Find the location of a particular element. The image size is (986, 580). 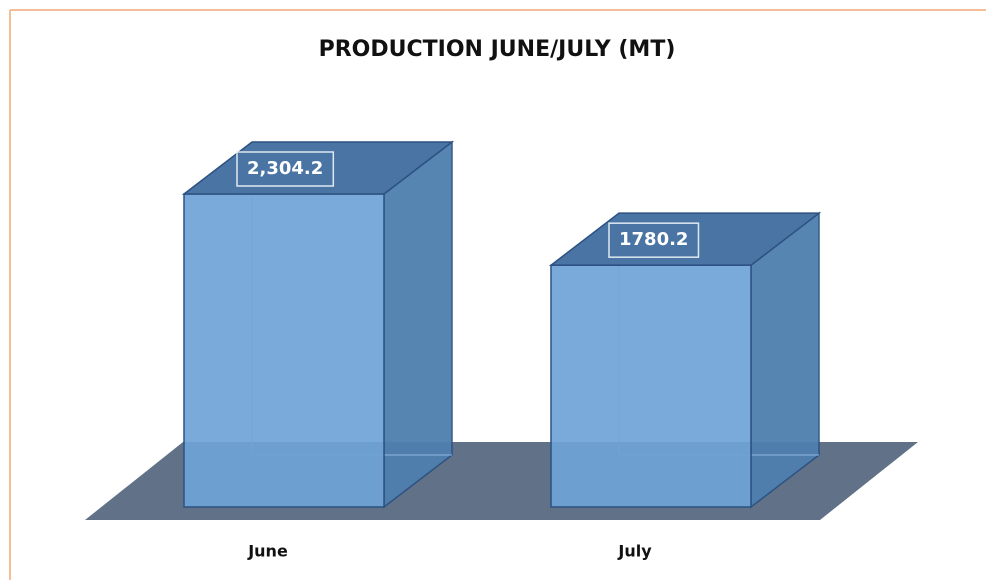

data-label: 1780.2 is located at coordinates (653, 239).